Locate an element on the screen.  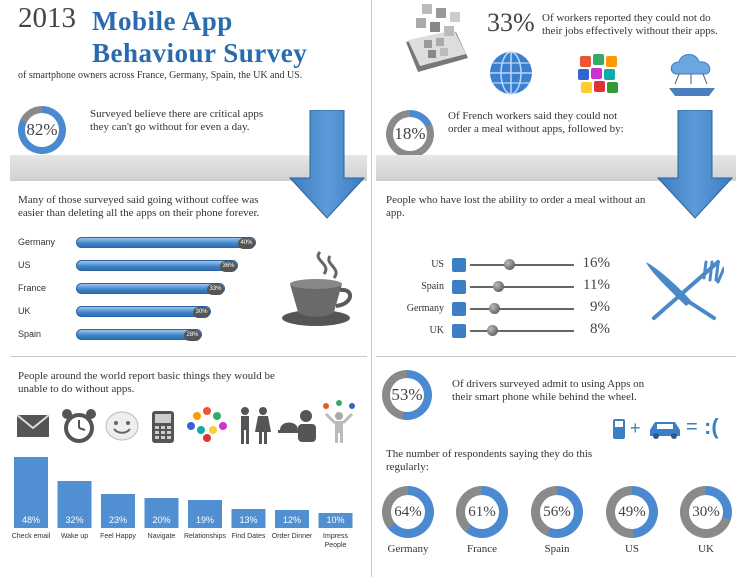
driver-donut-value: 64% is located at coordinates (408, 512).